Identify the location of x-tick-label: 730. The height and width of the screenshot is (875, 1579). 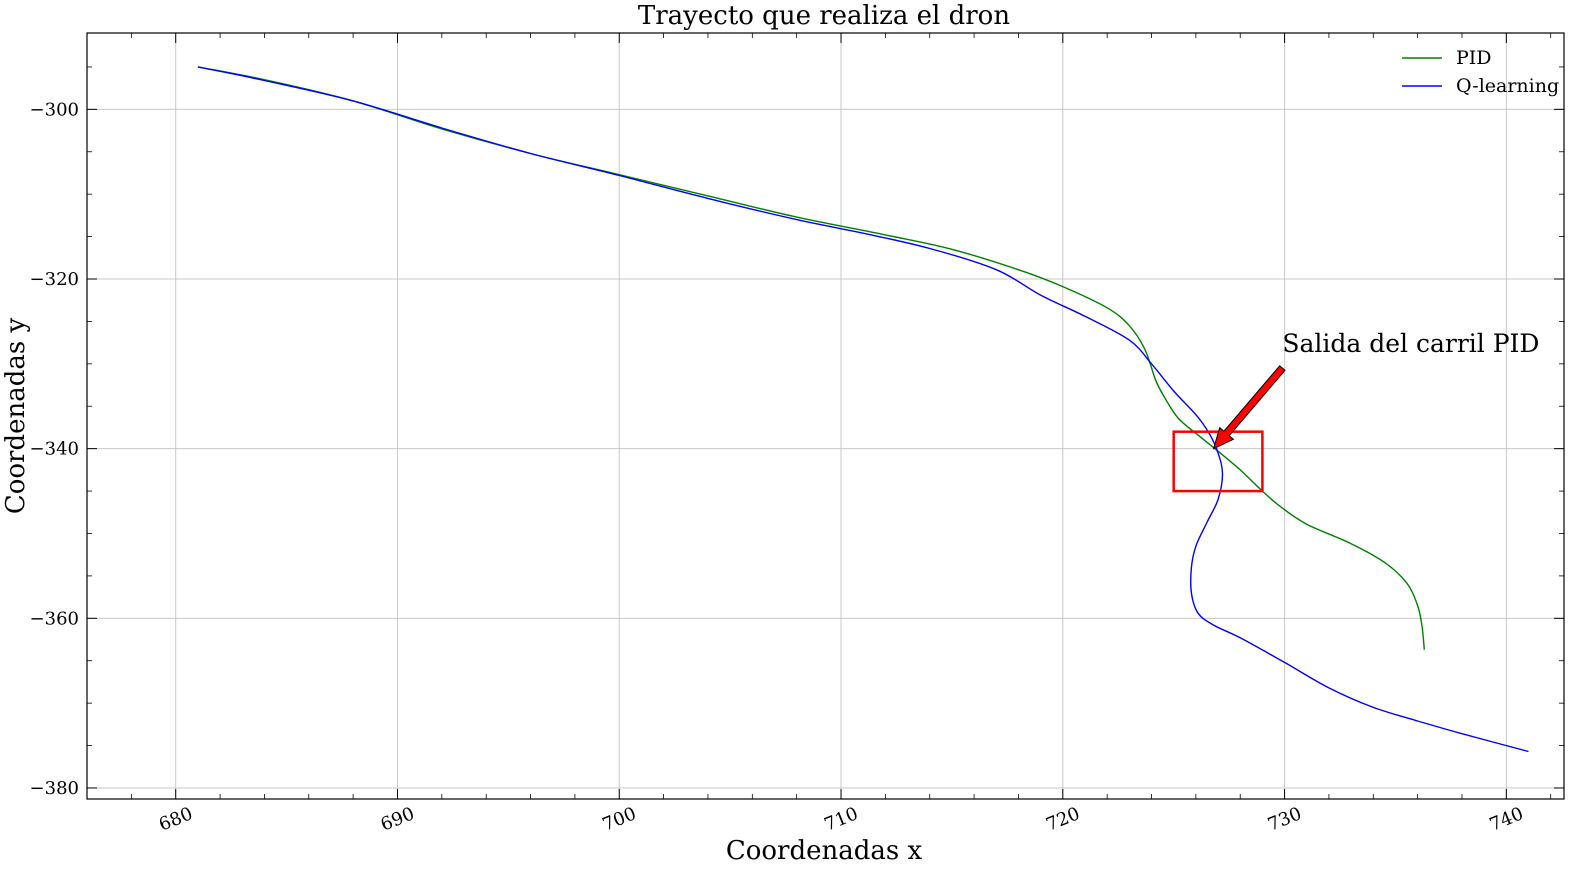
(1285, 819).